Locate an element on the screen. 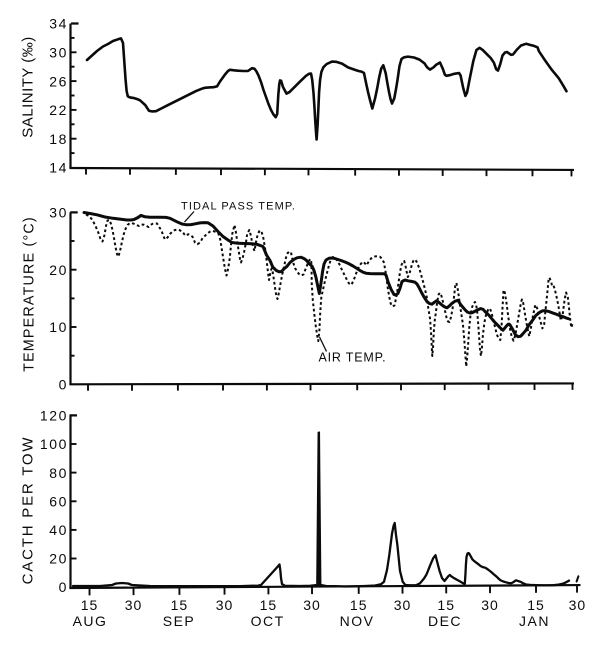  svg-text: TIDAL PASS TEMP. is located at coordinates (238, 207).